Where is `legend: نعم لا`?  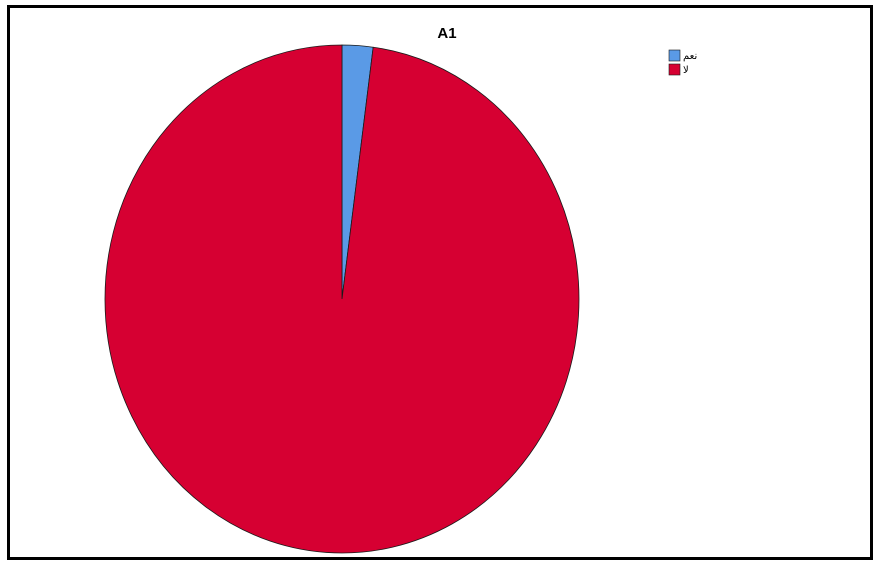
legend: نعم لا is located at coordinates (682, 62).